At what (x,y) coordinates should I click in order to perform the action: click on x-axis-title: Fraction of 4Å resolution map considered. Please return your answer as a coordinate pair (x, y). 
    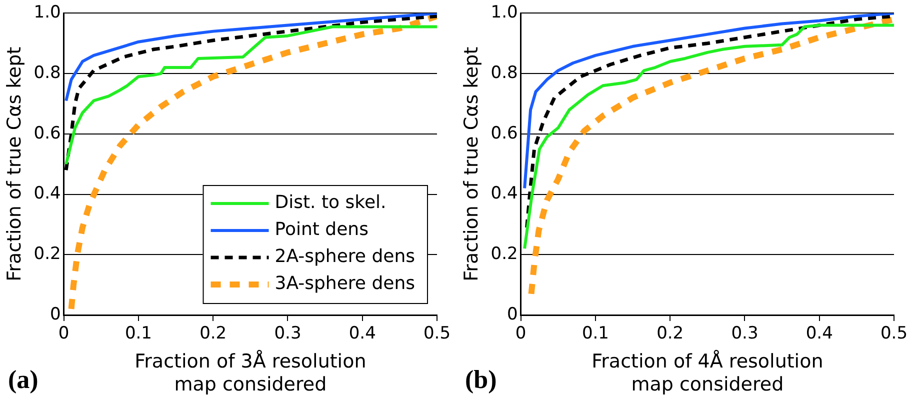
    Looking at the image, I should click on (708, 373).